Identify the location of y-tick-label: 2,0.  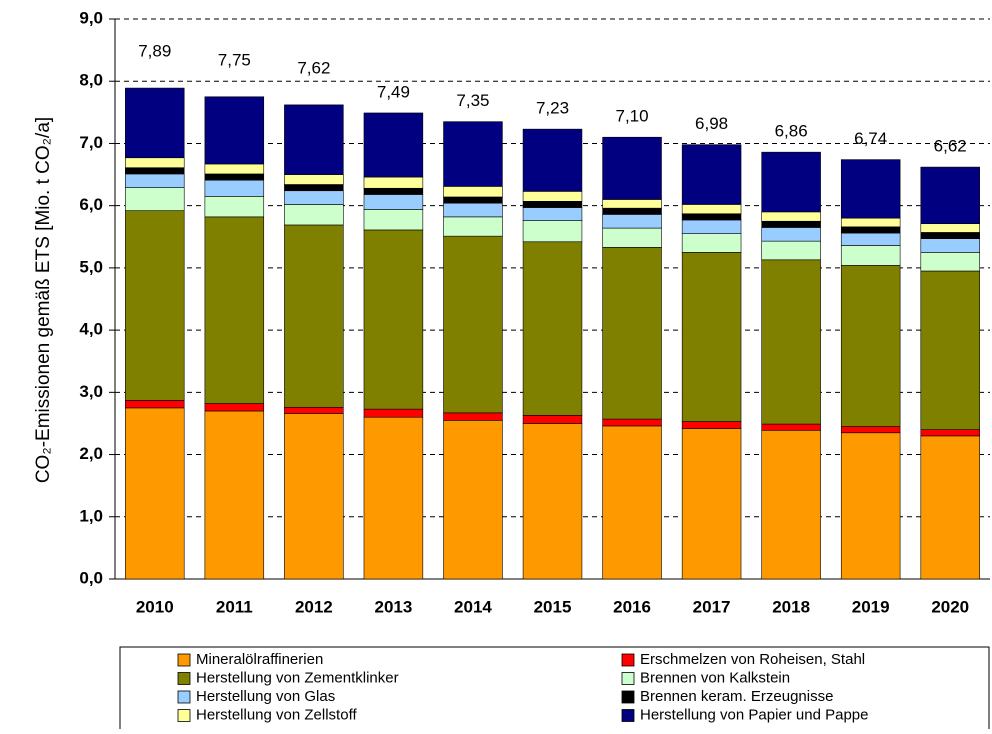
(91, 453).